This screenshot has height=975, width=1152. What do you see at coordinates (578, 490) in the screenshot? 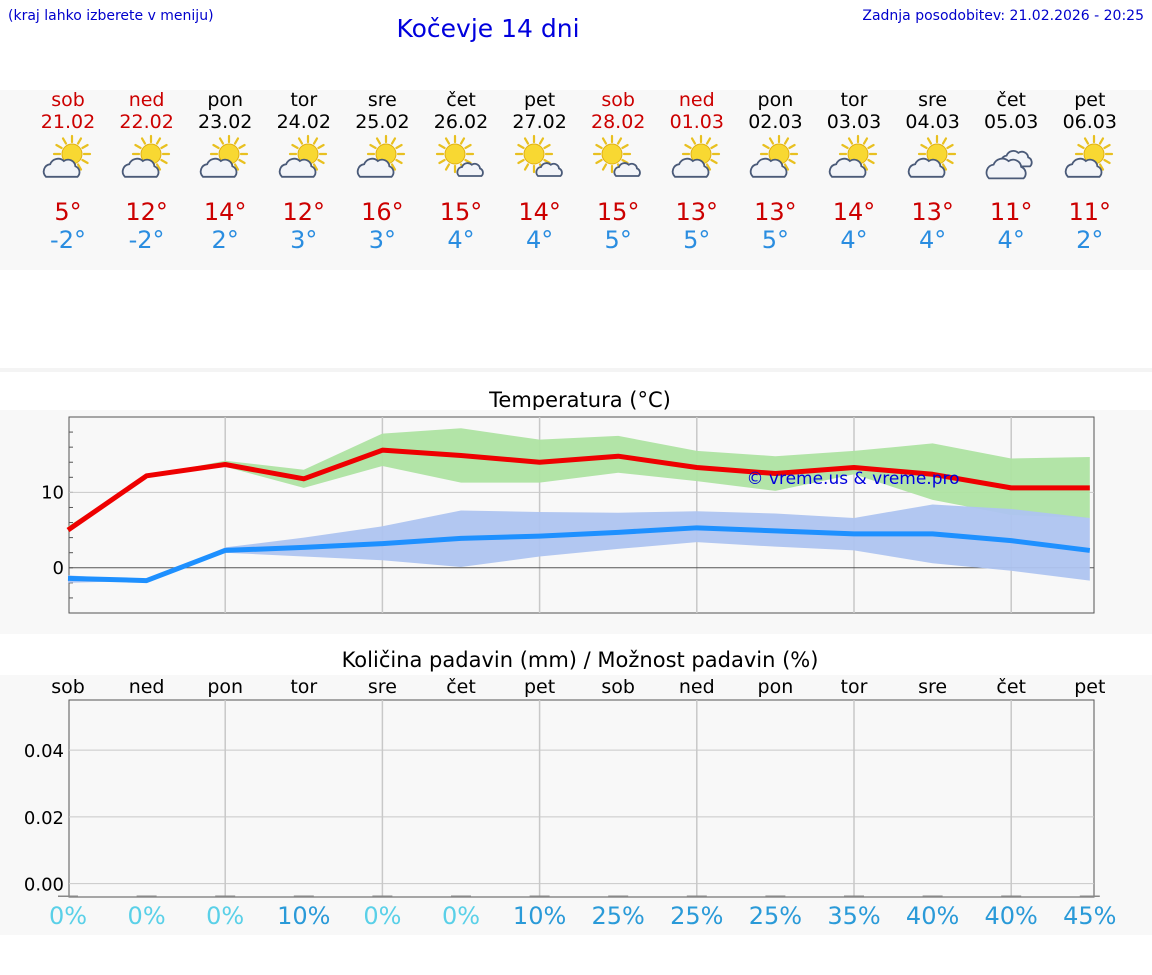
I see `max-temperature-line` at bounding box center [578, 490].